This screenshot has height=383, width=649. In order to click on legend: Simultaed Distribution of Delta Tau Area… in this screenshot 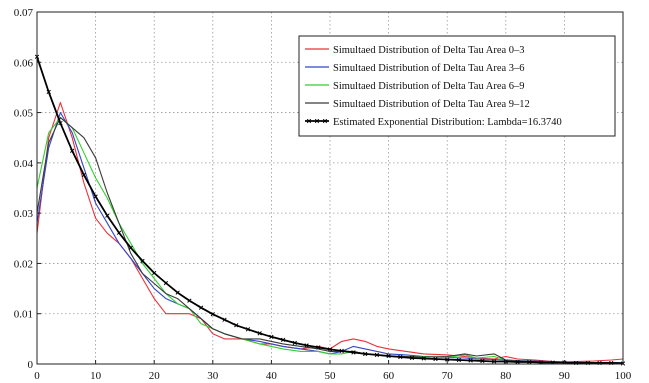, I will do `click(457, 86)`.